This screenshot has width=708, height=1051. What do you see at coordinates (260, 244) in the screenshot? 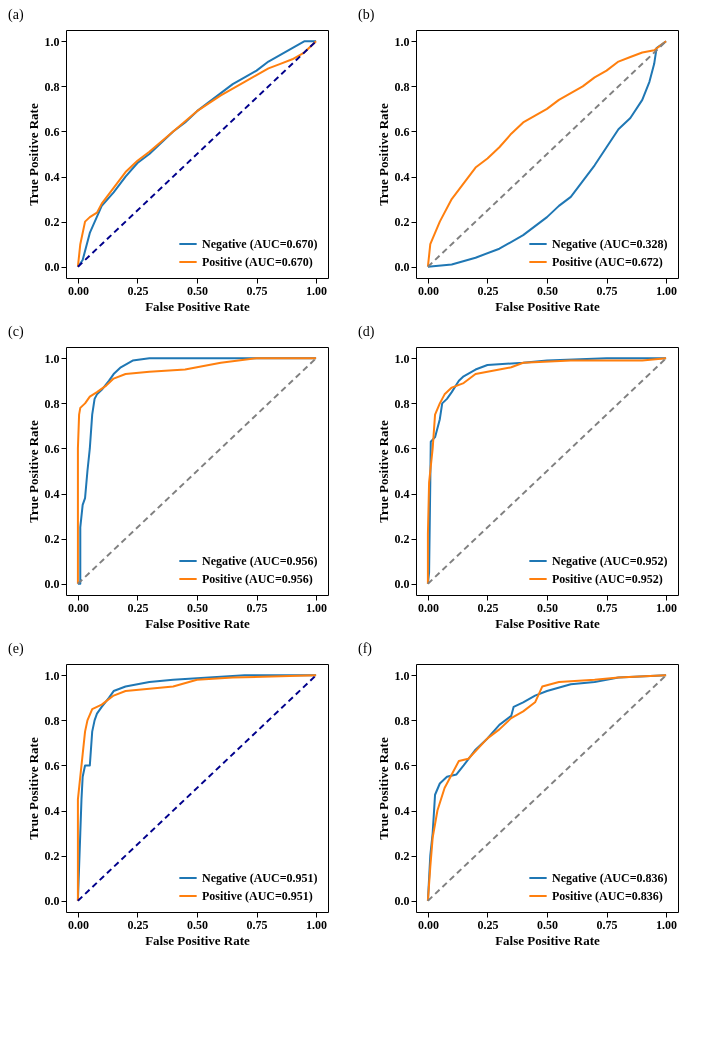
I see `legend-label: Negative (AUC=0.670)` at bounding box center [260, 244].